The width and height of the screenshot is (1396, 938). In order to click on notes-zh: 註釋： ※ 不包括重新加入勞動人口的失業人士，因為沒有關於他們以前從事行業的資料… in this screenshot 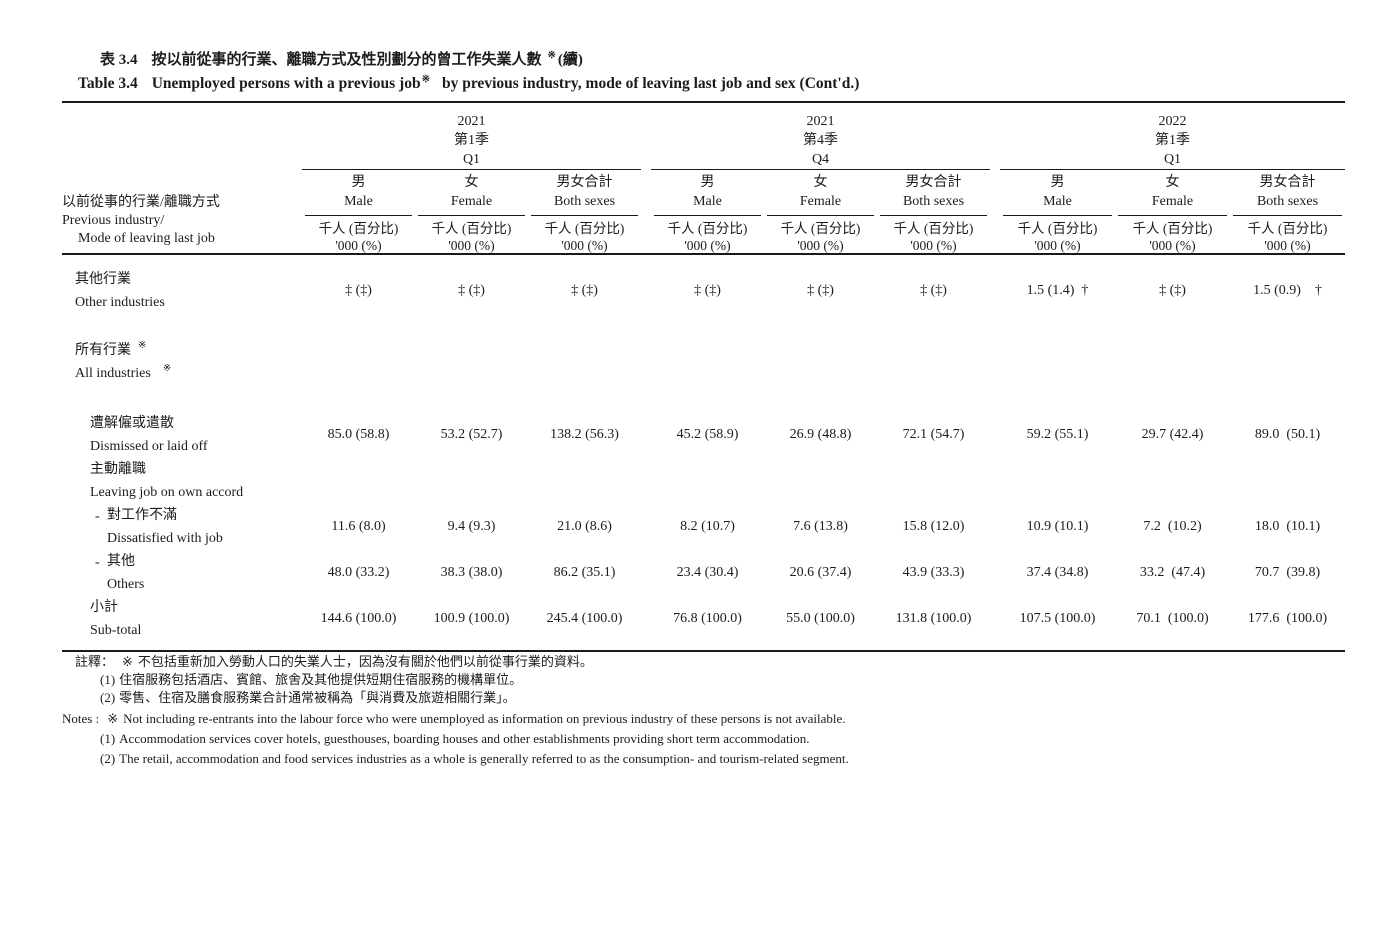, I will do `click(327, 680)`.